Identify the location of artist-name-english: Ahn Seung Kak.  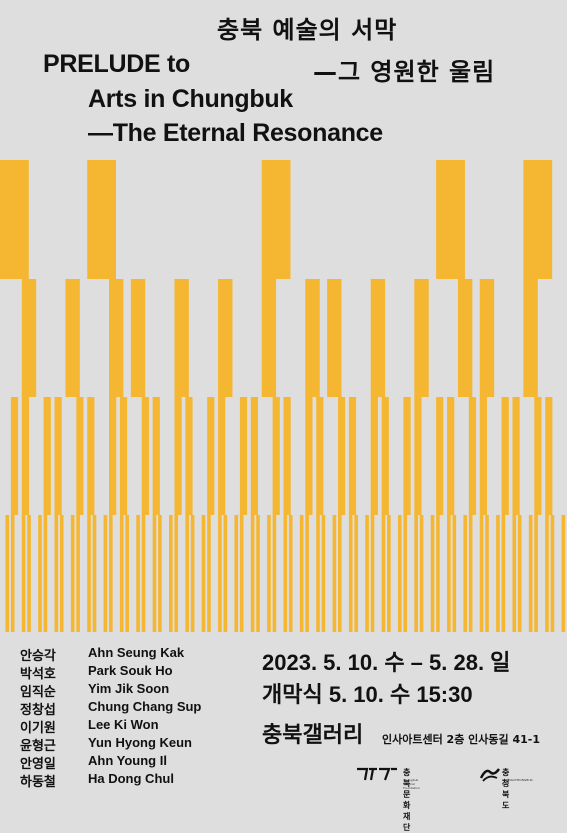
(136, 652).